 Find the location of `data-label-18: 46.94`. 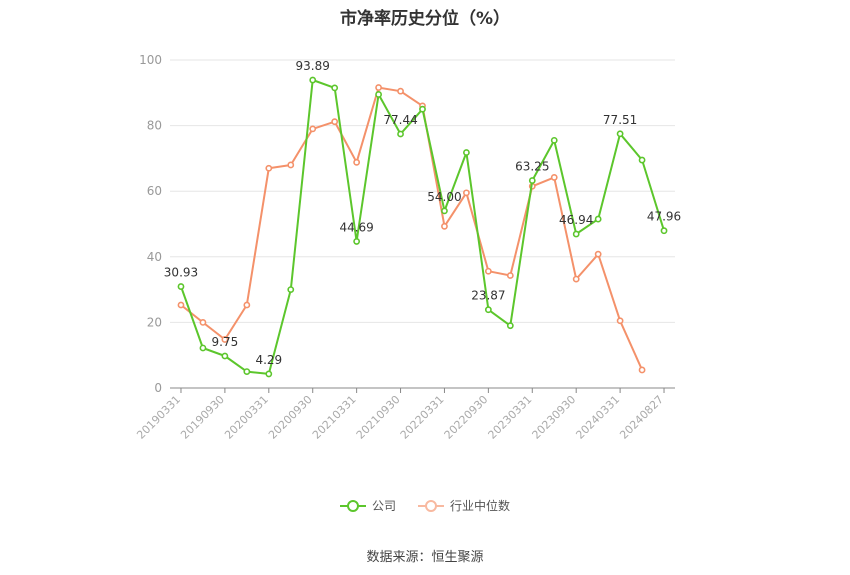

data-label-18: 46.94 is located at coordinates (576, 220).